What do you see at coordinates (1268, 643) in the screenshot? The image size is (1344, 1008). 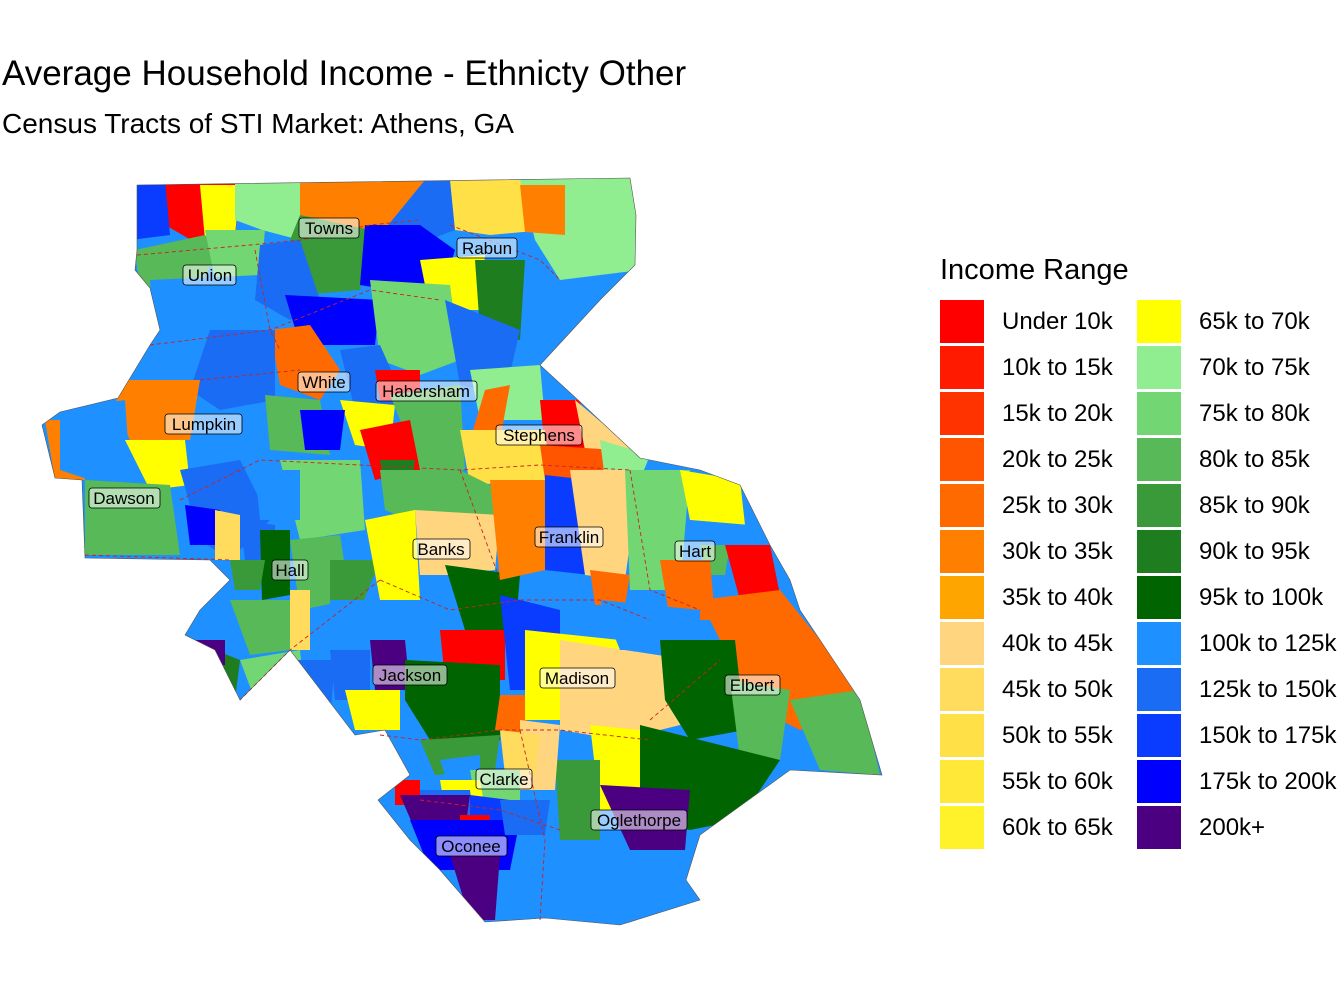 I see `legend-label: 100k to 125k` at bounding box center [1268, 643].